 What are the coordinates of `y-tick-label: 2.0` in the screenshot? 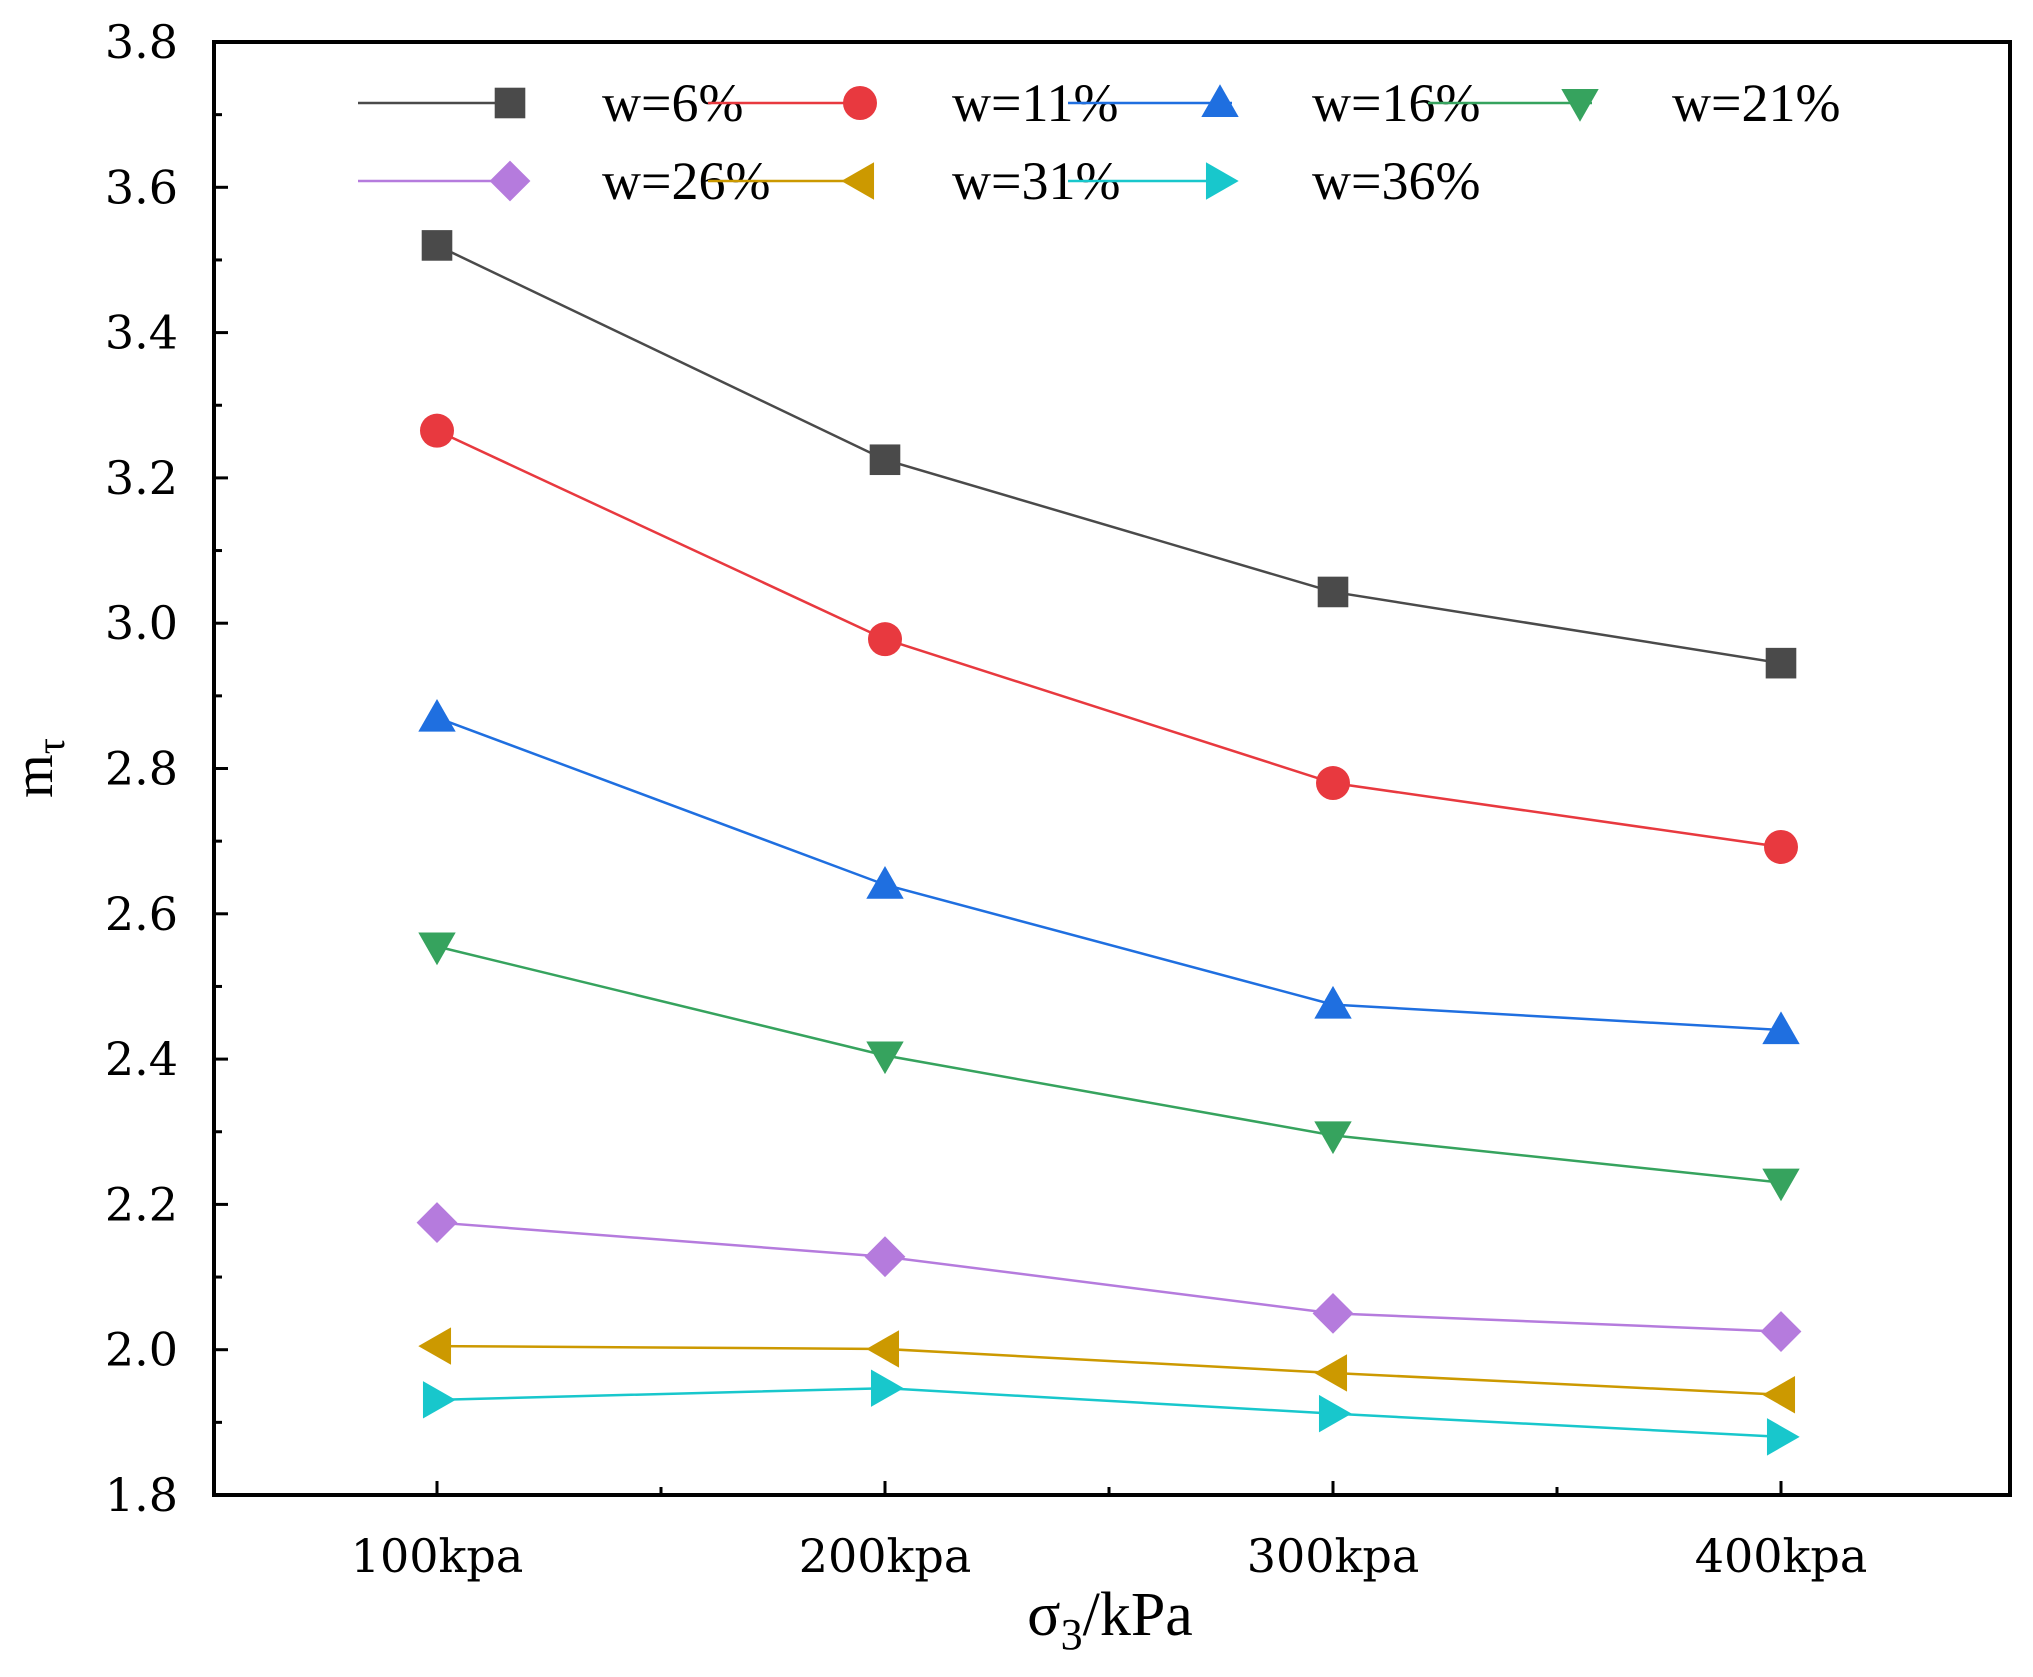 It's located at (141, 1350).